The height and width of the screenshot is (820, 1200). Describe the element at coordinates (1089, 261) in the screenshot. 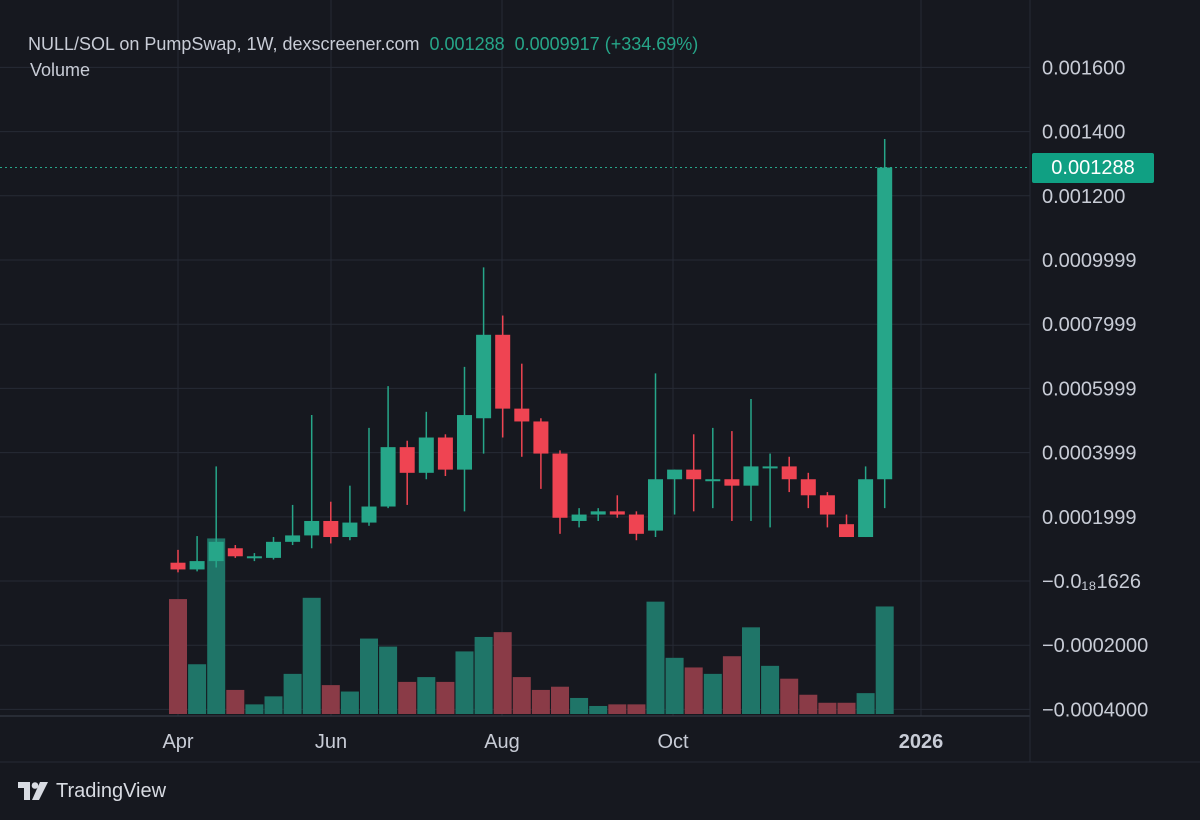

I see `y-tick-label: 0.0009999` at that location.